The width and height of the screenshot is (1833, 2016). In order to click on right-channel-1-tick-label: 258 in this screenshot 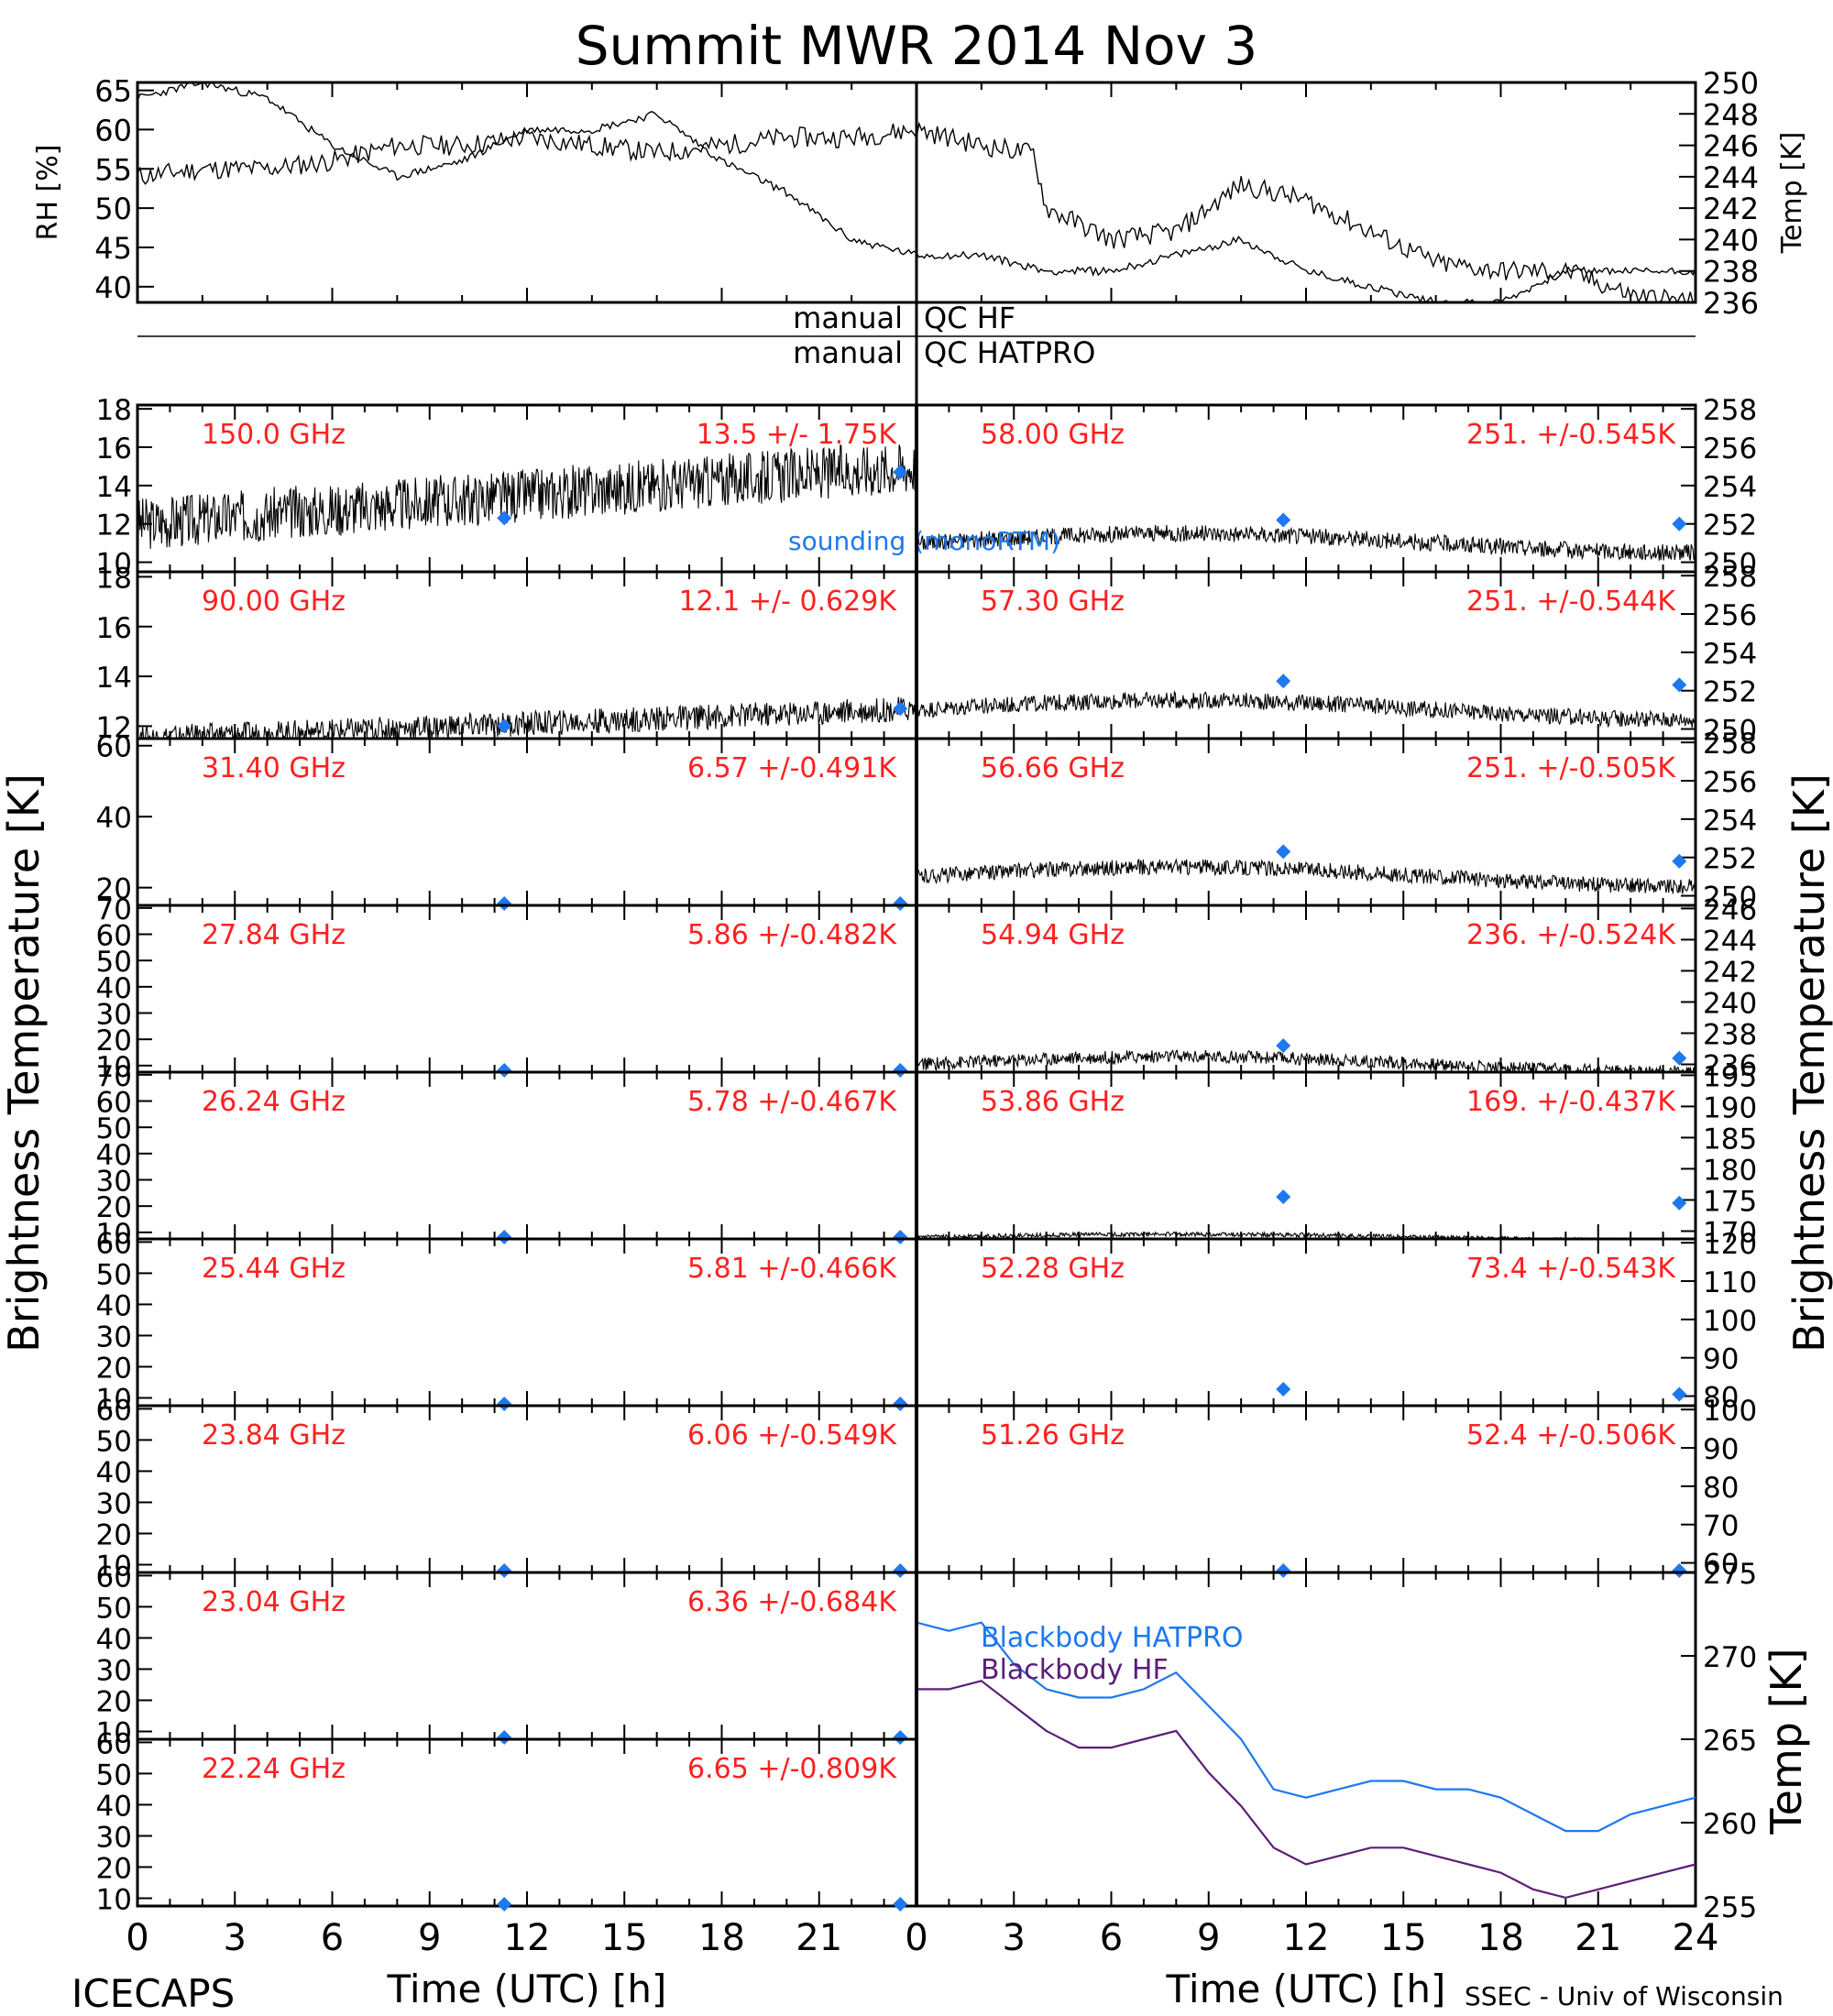, I will do `click(1730, 577)`.